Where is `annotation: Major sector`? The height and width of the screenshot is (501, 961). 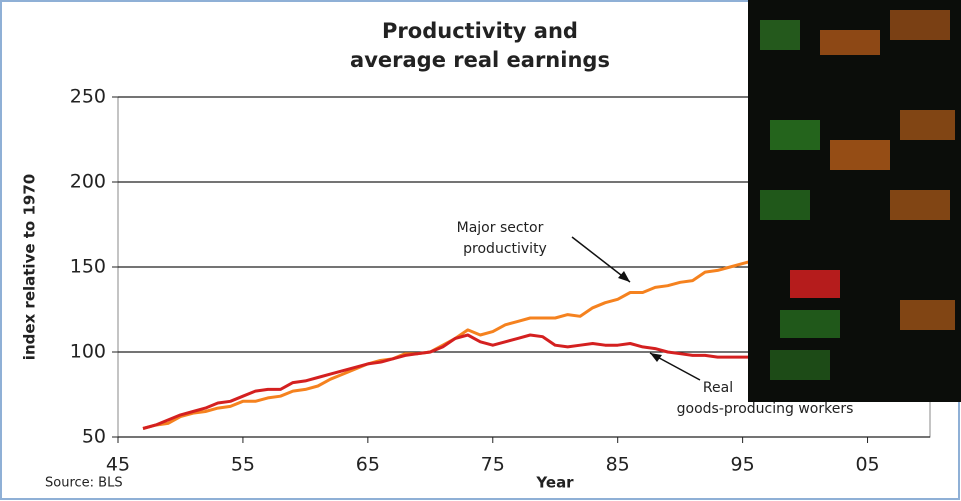
annotation: Major sector is located at coordinates (500, 228).